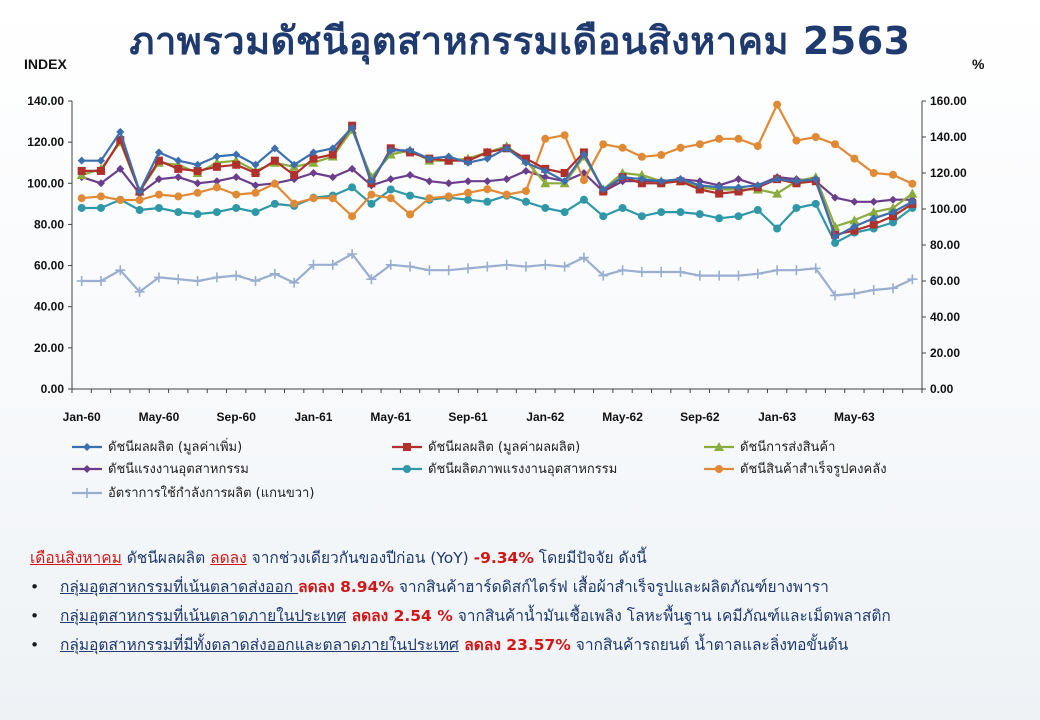 This screenshot has height=720, width=1040. I want to click on left-axis-unit: INDEX, so click(45, 64).